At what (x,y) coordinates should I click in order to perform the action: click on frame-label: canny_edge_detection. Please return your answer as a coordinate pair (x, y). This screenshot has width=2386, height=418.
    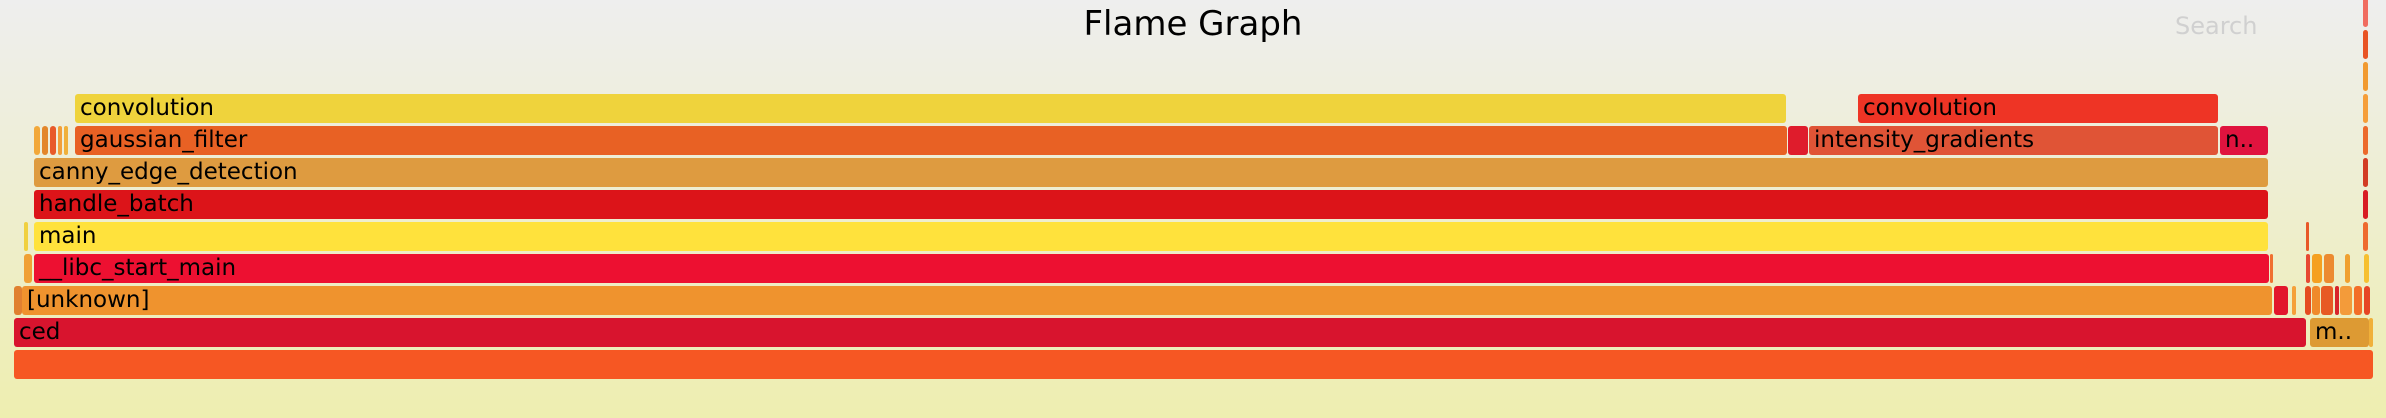
    Looking at the image, I should click on (168, 172).